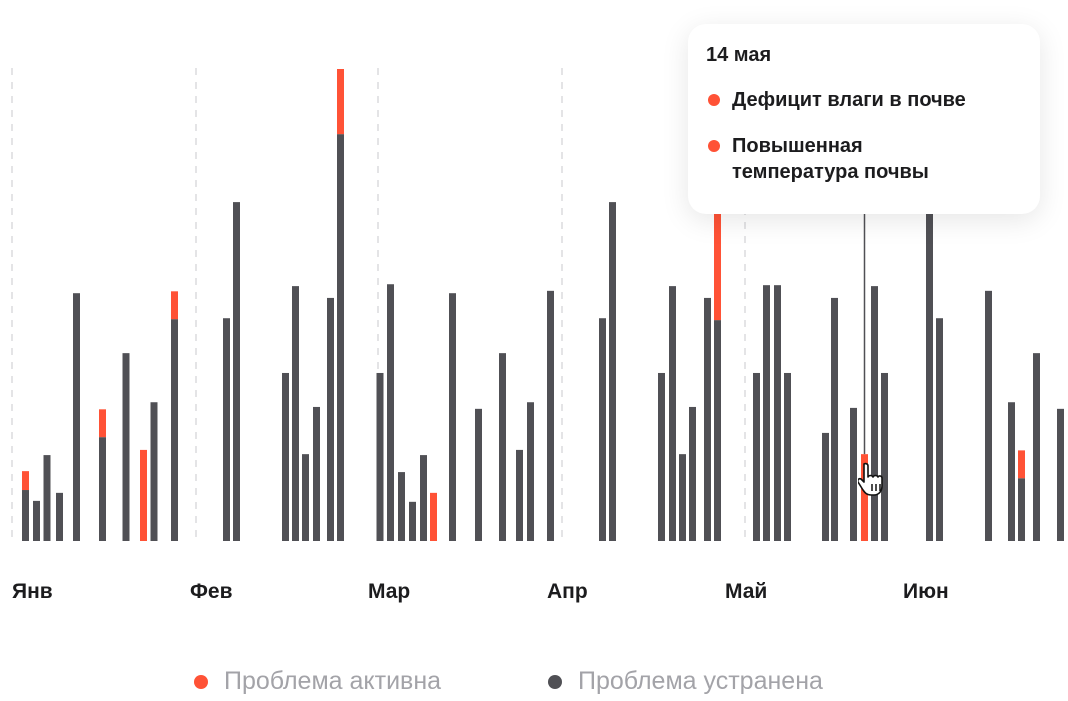 This screenshot has height=701, width=1068. I want to click on resolved-dot-icon, so click(555, 681).